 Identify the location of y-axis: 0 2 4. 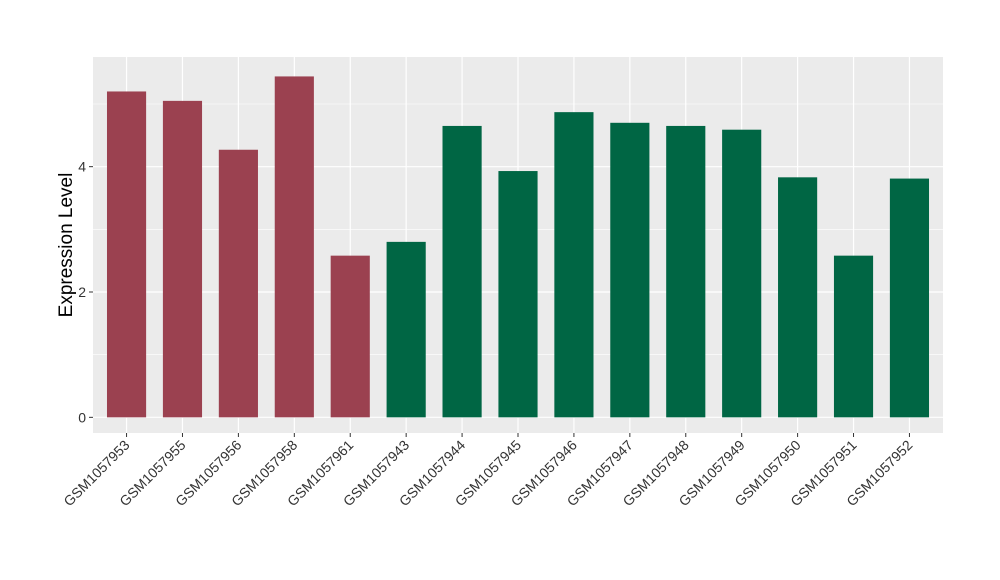
(85, 292).